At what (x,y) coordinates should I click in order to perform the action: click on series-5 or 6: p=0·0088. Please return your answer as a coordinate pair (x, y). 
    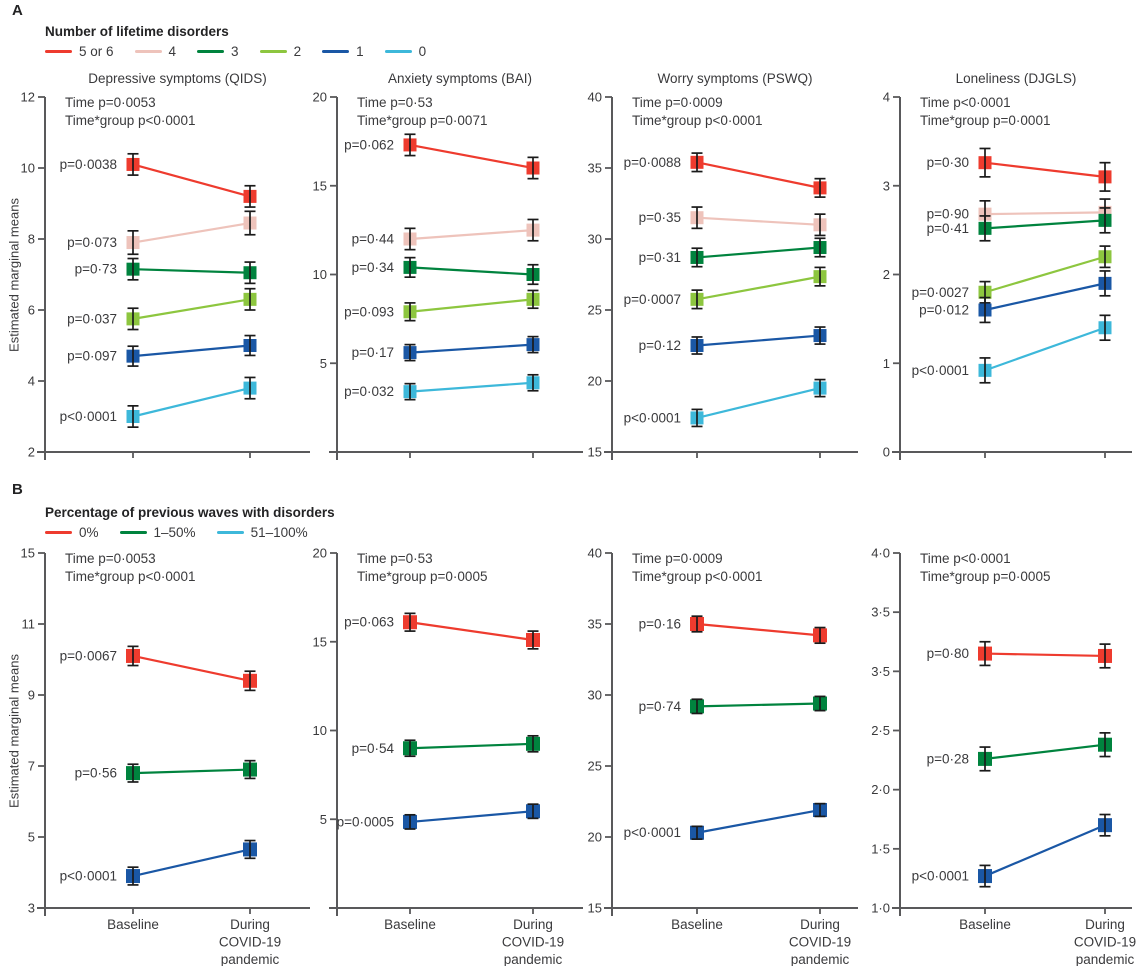
    Looking at the image, I should click on (725, 175).